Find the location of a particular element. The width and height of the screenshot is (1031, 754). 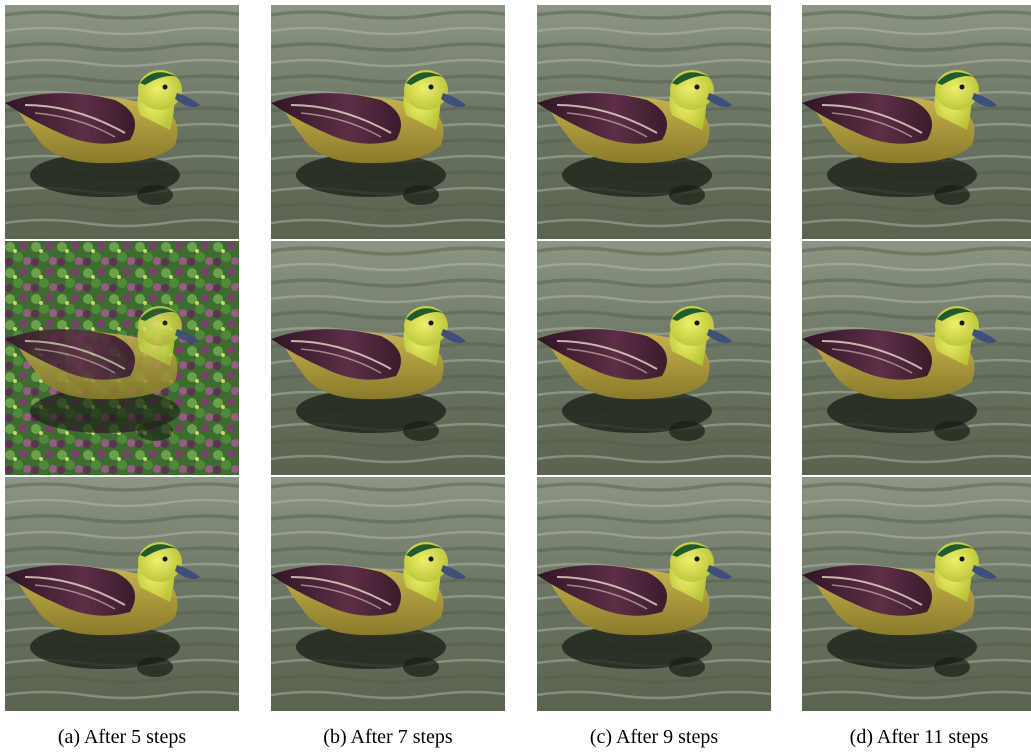

image-tile-r1-c4 is located at coordinates (916, 122).